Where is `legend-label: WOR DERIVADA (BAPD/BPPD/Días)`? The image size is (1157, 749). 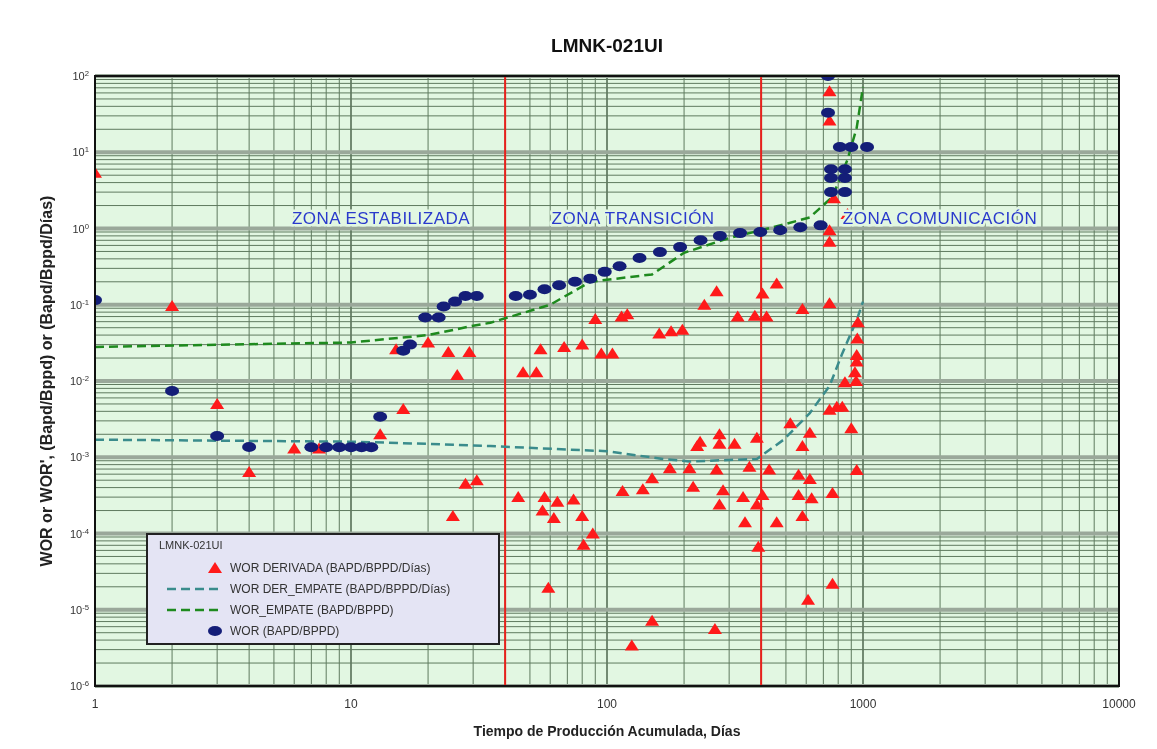
legend-label: WOR DERIVADA (BAPD/BPPD/Días) is located at coordinates (330, 568).